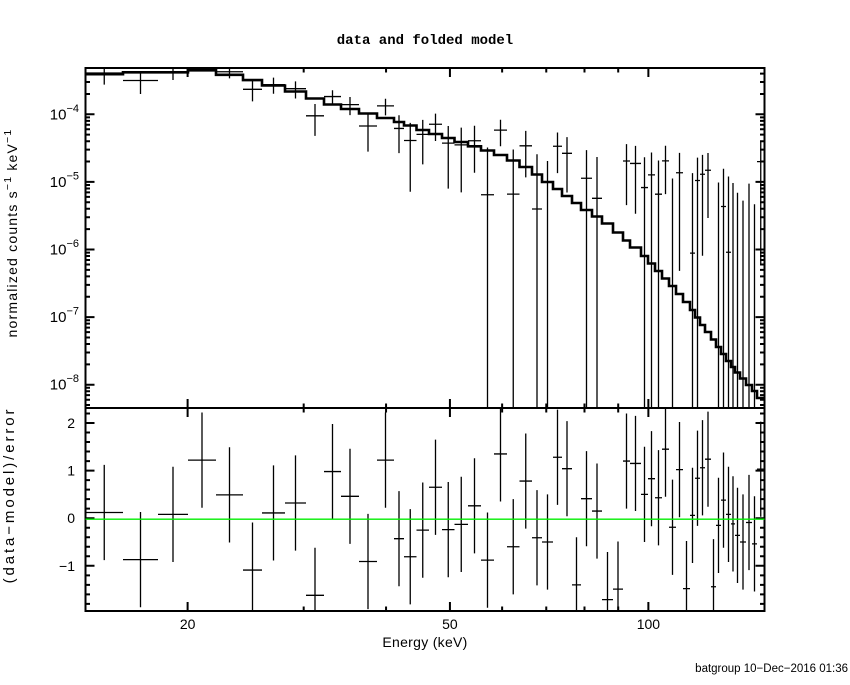 This screenshot has height=685, width=850. I want to click on svg-text: 0, so click(71, 518).